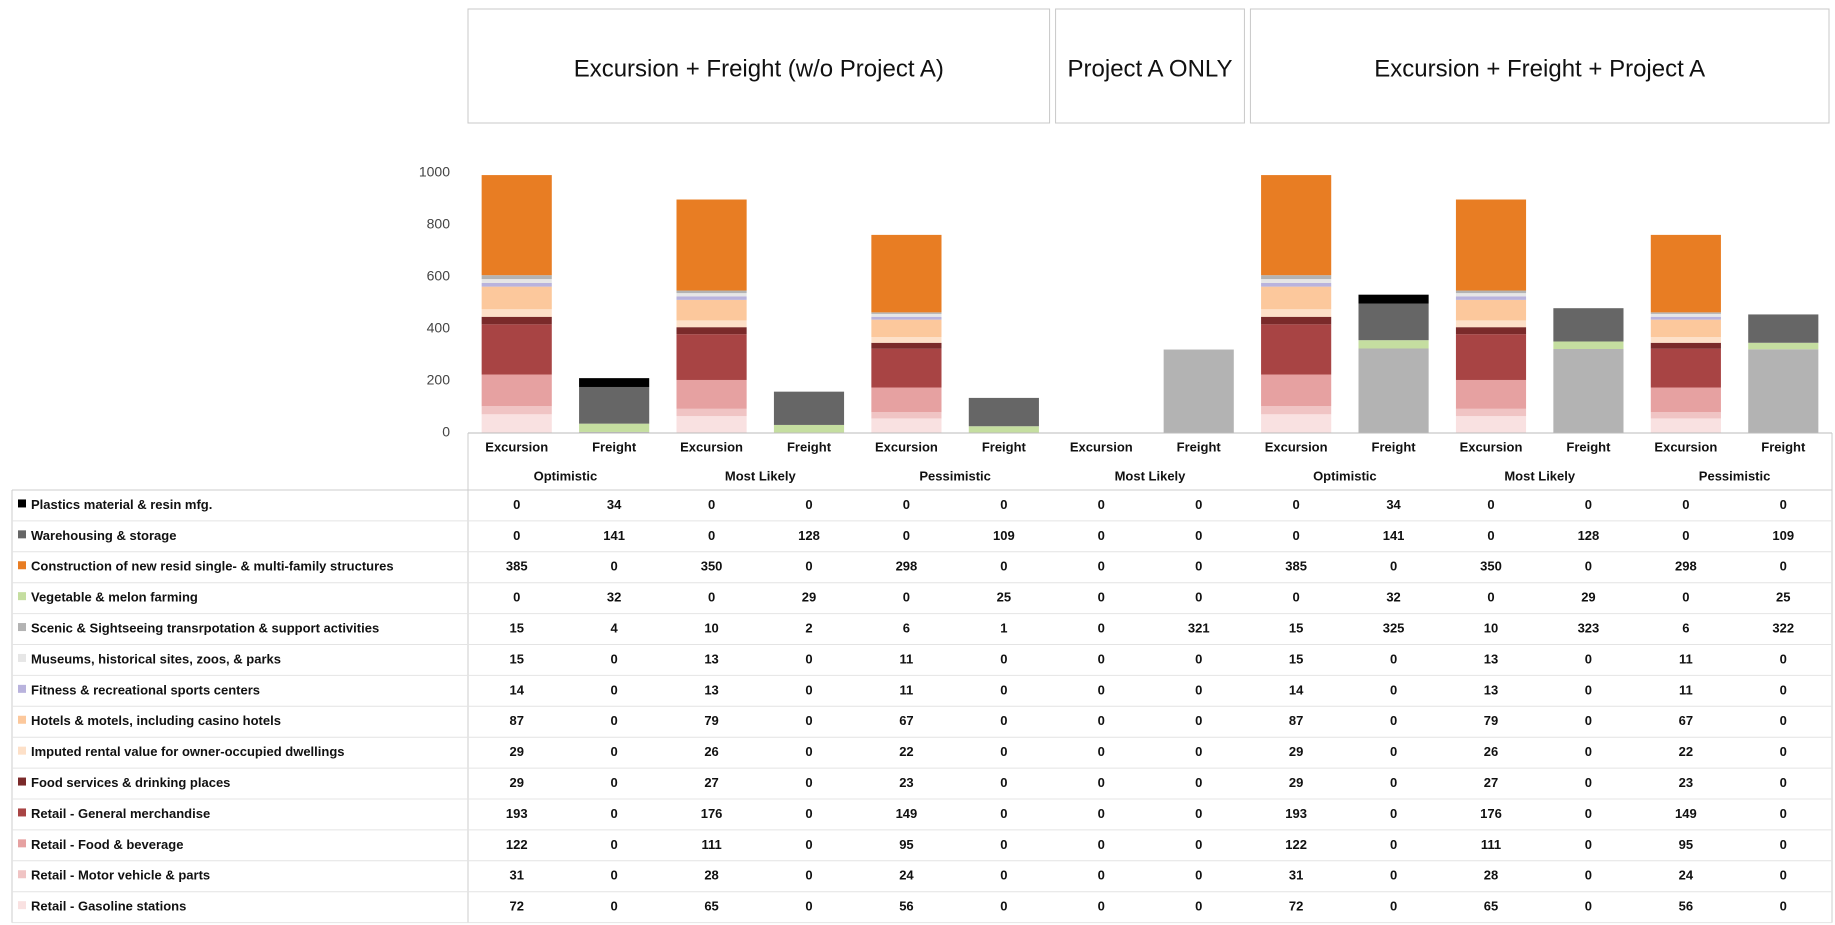 This screenshot has width=1835, height=925. What do you see at coordinates (446, 432) in the screenshot?
I see `y-tick-label: 0` at bounding box center [446, 432].